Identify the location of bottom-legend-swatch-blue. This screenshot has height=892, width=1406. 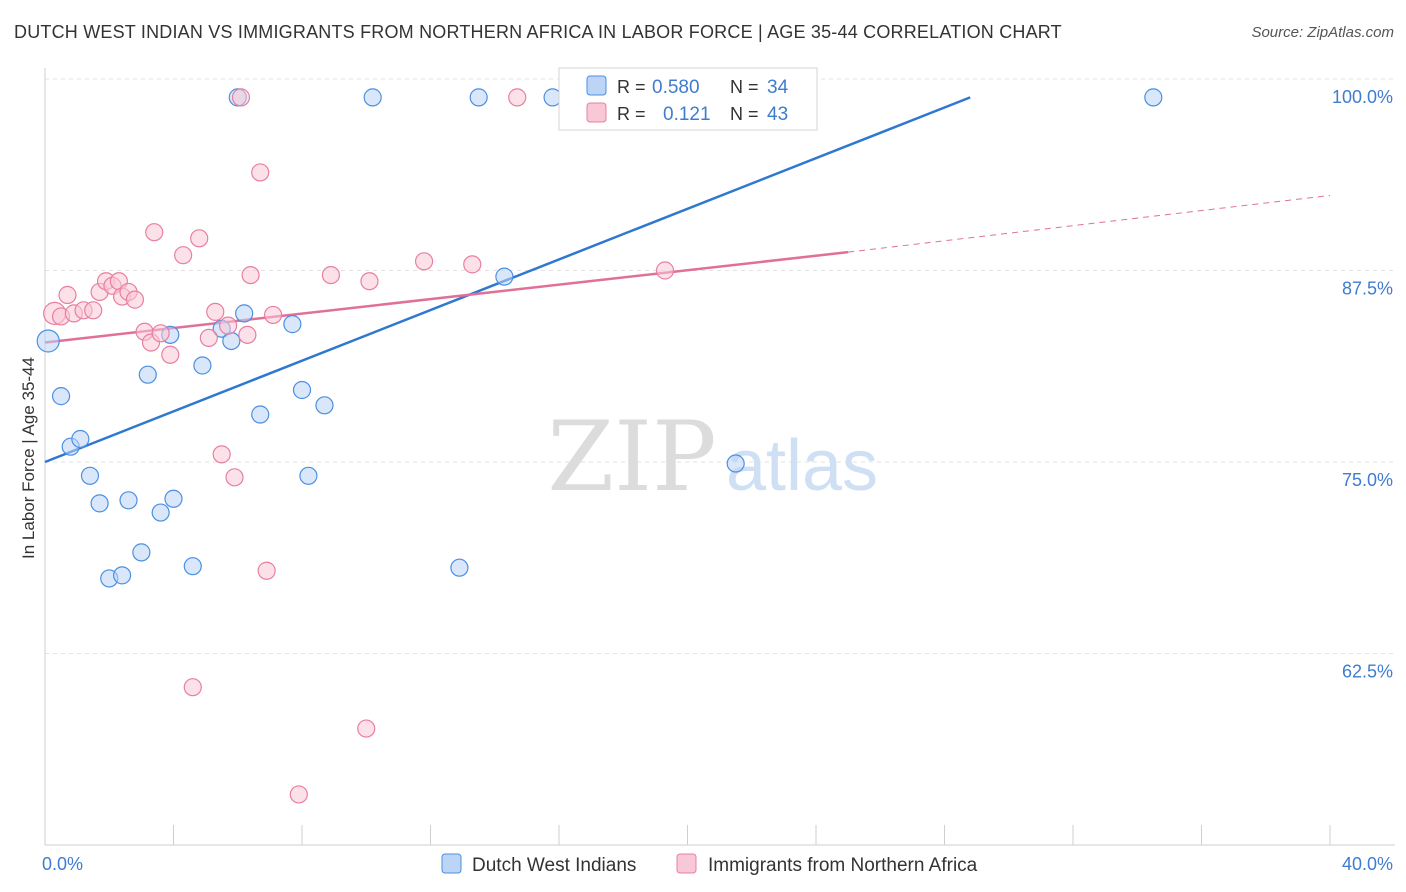
(451, 863).